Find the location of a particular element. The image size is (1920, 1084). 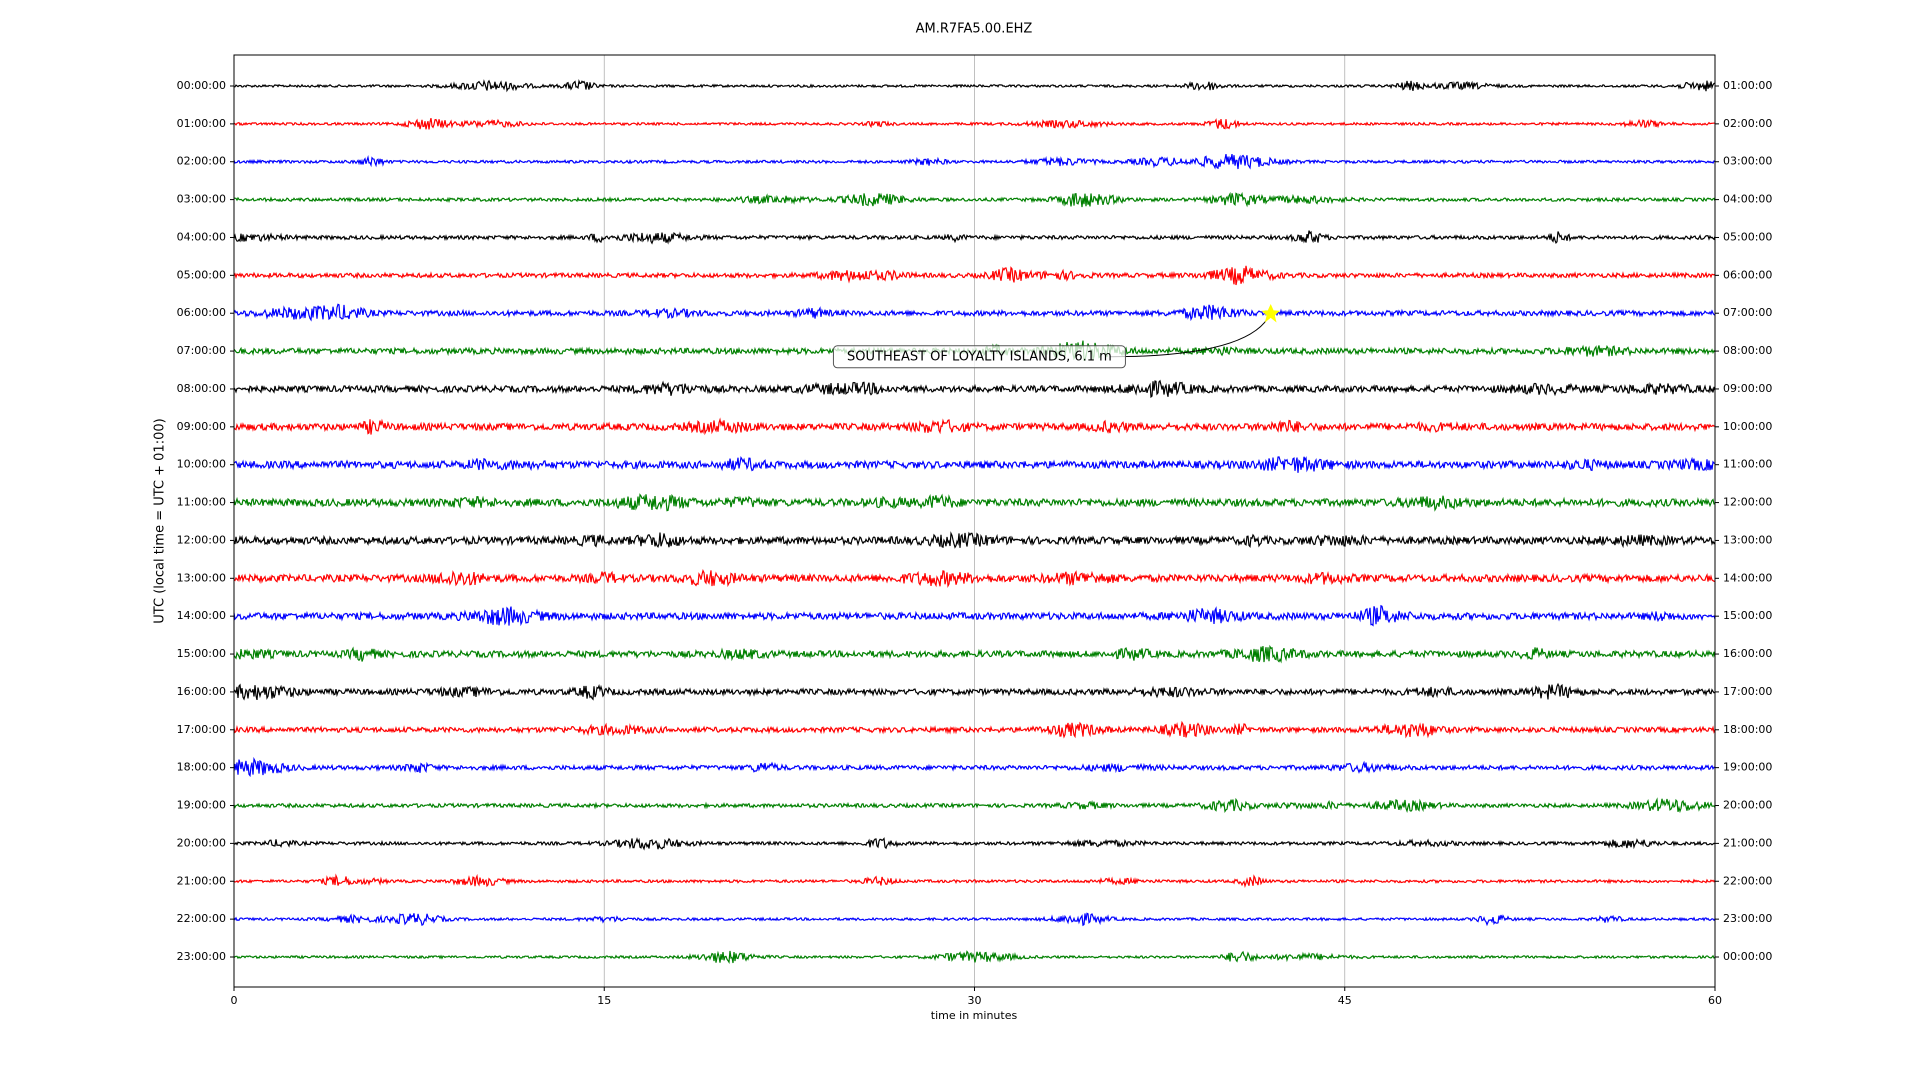

y-tick-label: 15:00:00 is located at coordinates (201, 653).